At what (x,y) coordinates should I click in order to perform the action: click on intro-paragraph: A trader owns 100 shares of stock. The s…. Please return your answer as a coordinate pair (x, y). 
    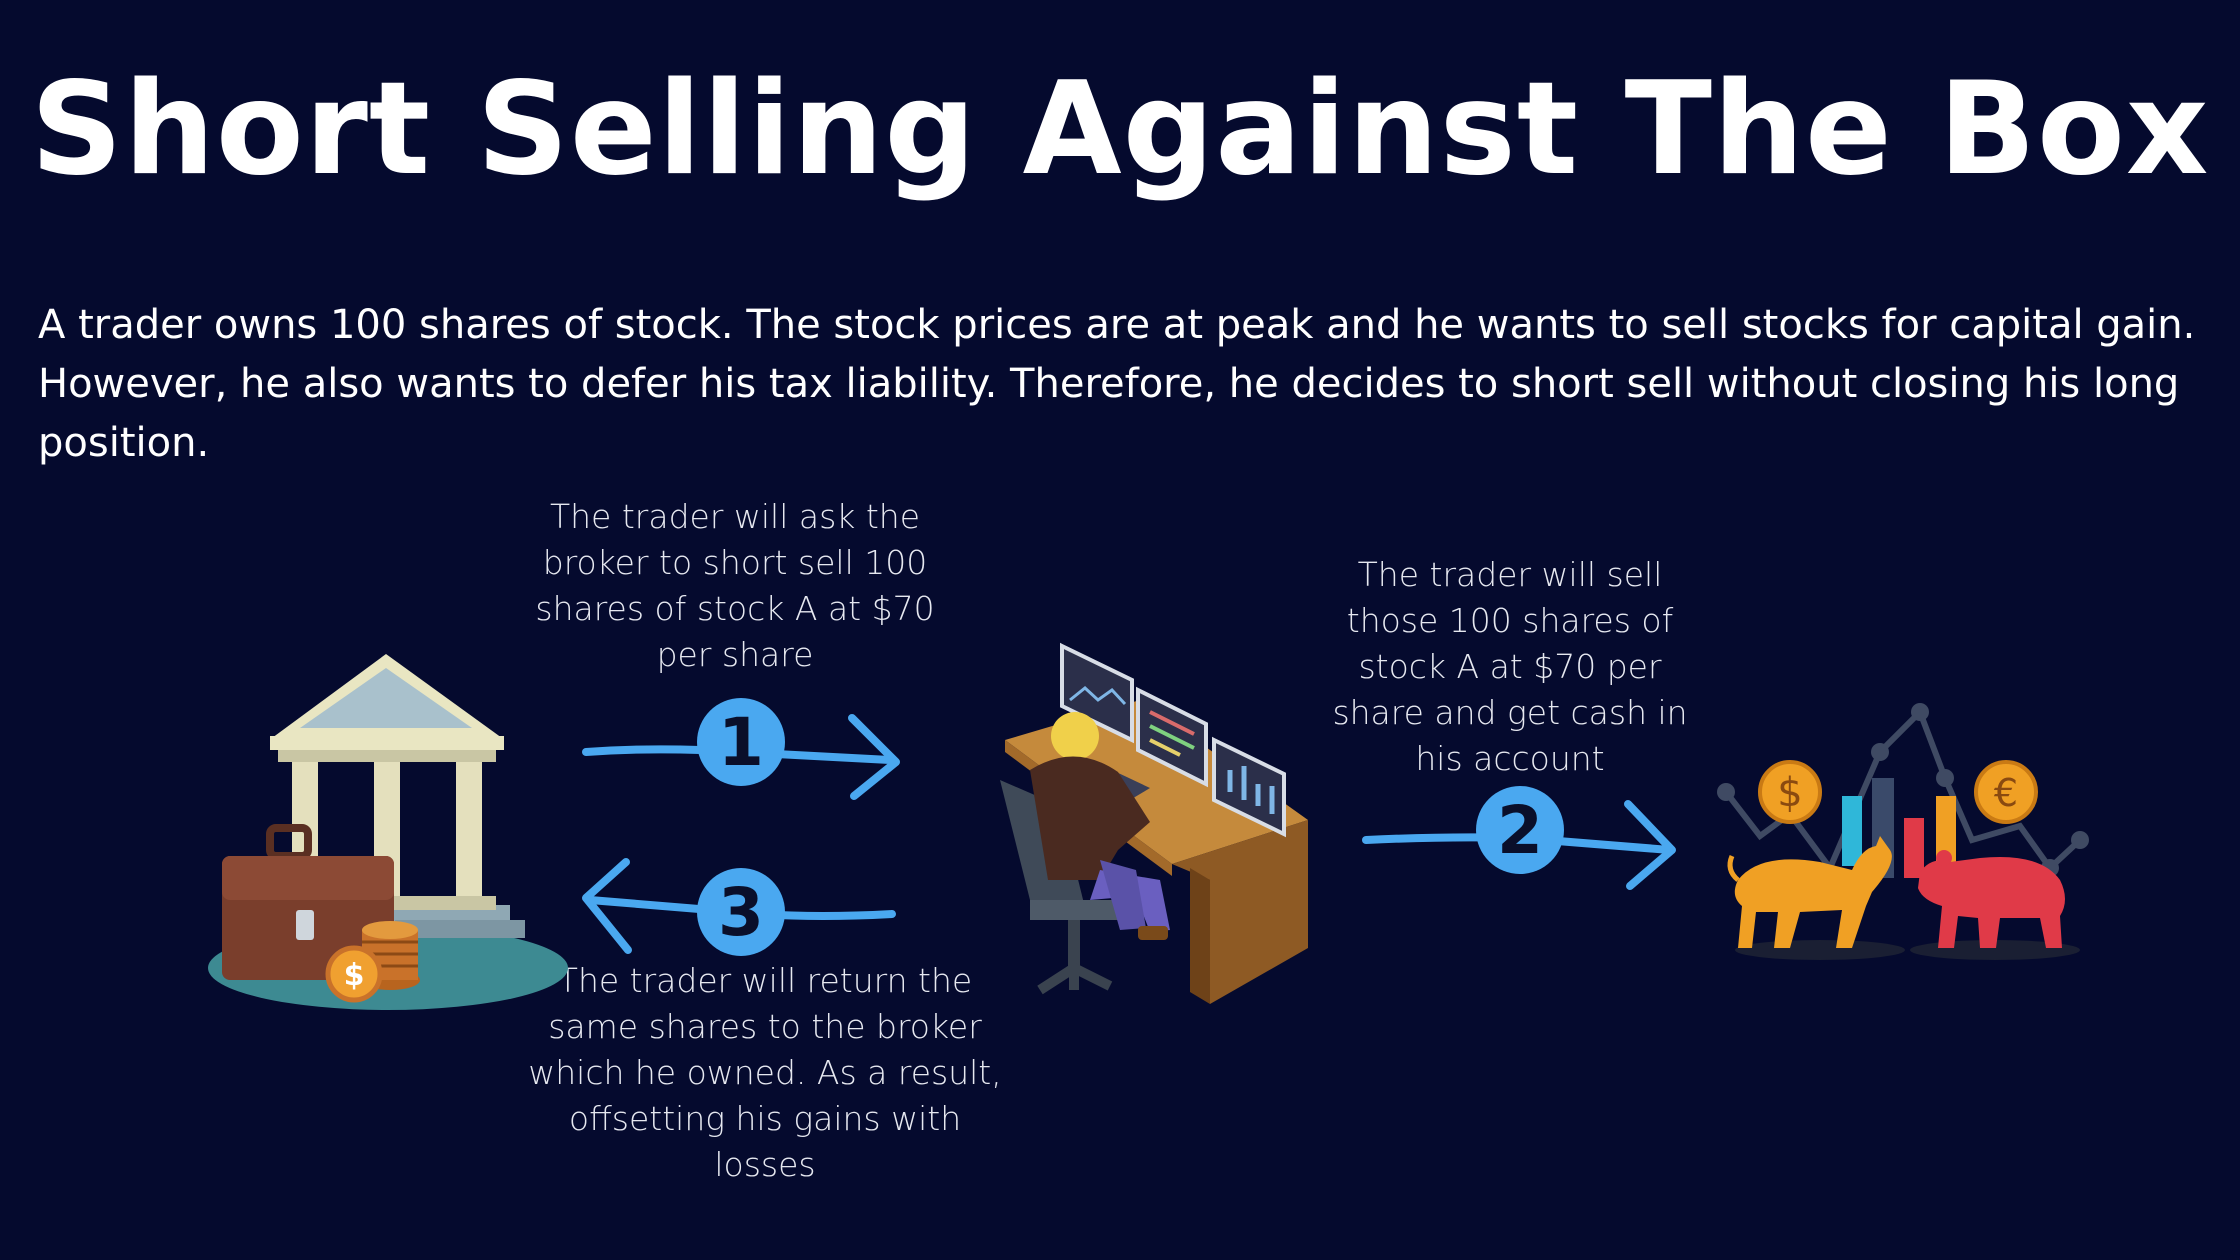
    Looking at the image, I should click on (1117, 384).